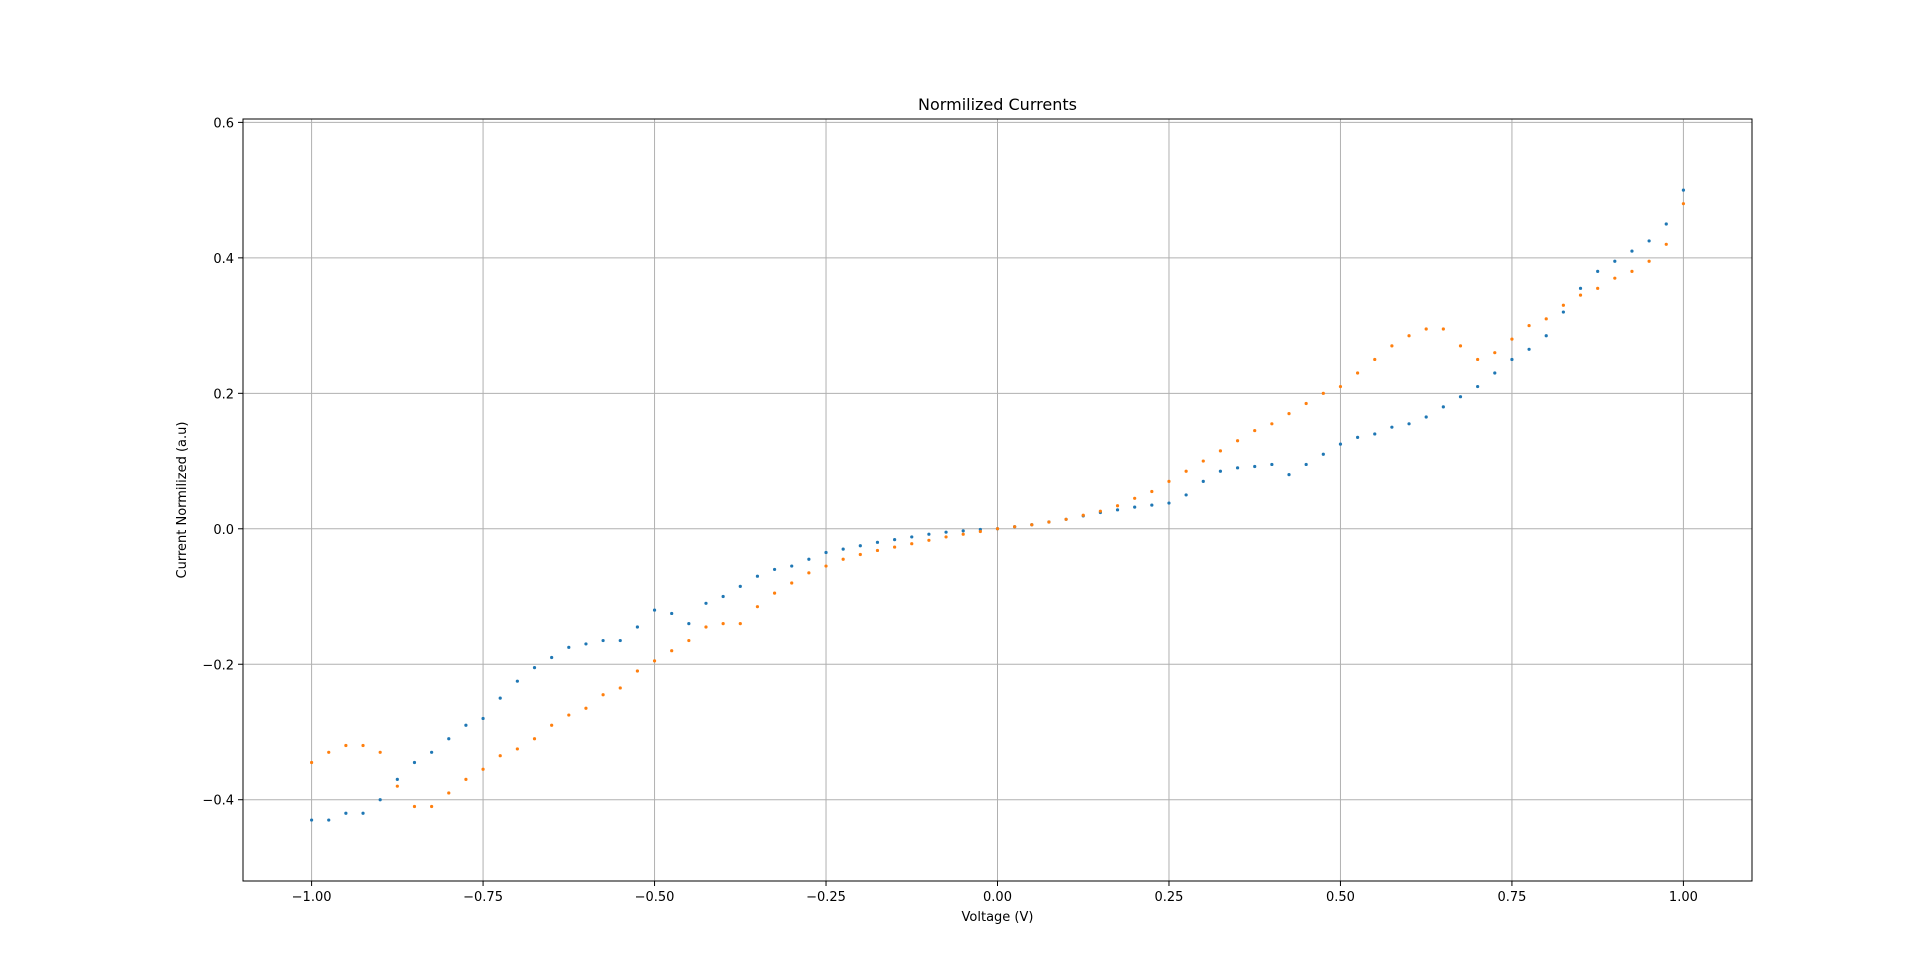  What do you see at coordinates (1511, 897) in the screenshot?
I see `x-tick-label: 0.75` at bounding box center [1511, 897].